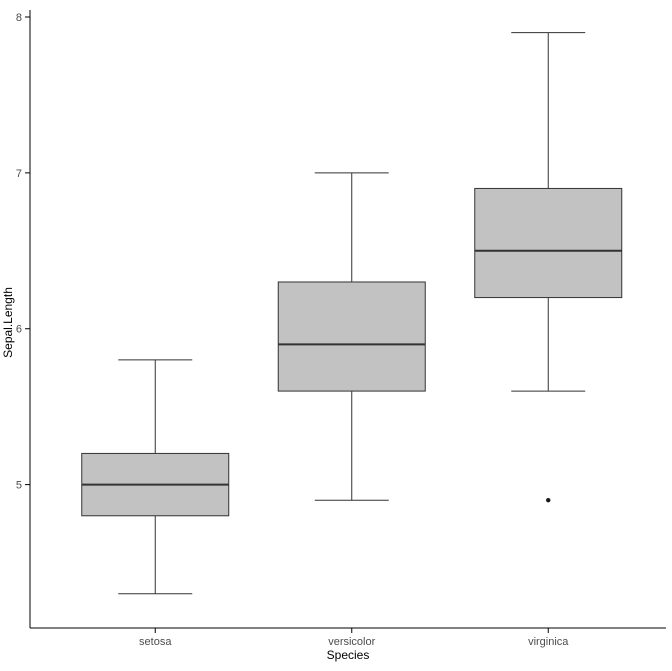 Image resolution: width=672 pixels, height=671 pixels. Describe the element at coordinates (19, 174) in the screenshot. I see `y-tick-label: 7` at that location.